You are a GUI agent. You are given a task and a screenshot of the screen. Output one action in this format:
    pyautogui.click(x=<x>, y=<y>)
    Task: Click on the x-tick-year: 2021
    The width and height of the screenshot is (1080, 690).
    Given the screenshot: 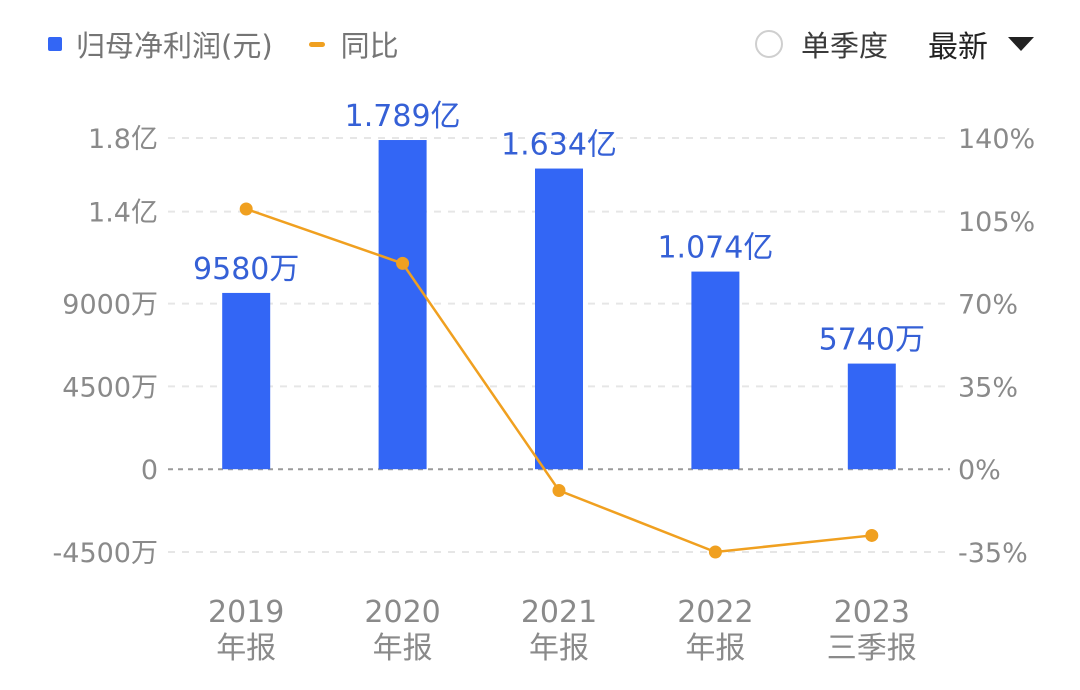 What is the action you would take?
    pyautogui.click(x=559, y=612)
    